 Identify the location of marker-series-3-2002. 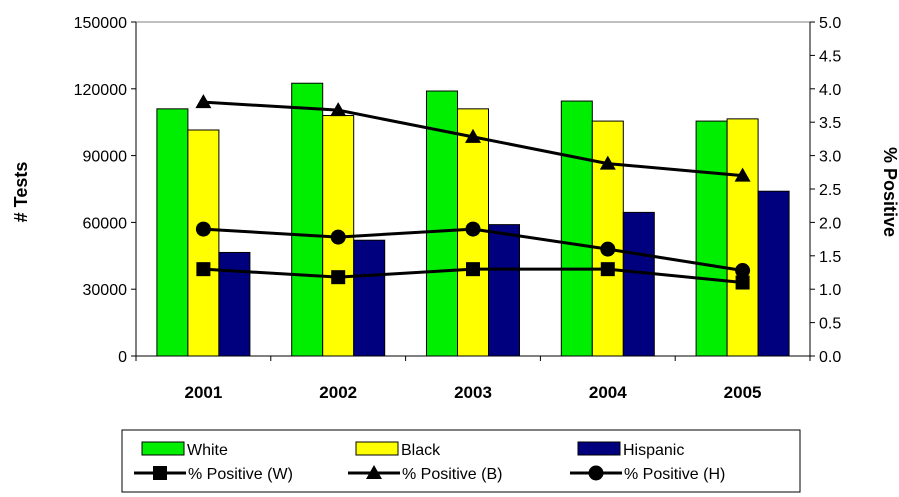
(338, 237).